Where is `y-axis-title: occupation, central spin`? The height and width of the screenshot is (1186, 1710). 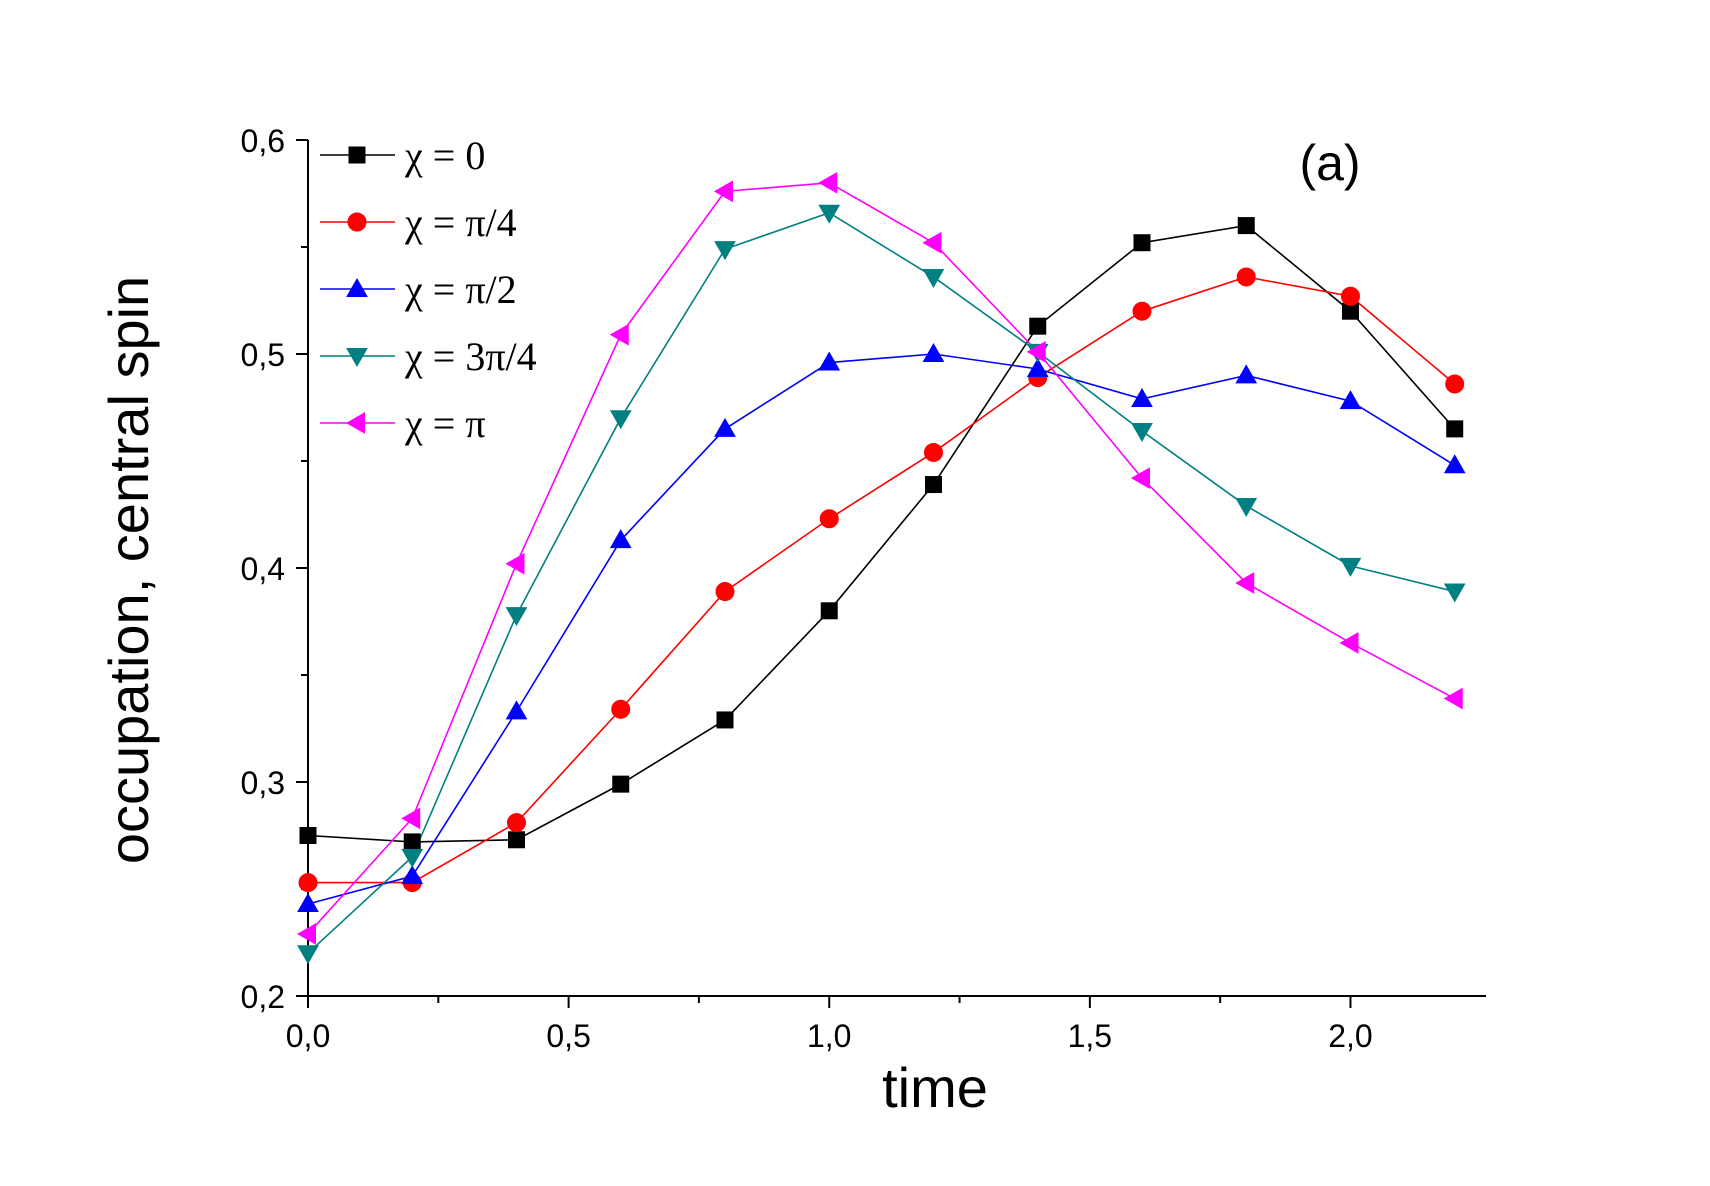 y-axis-title: occupation, central spin is located at coordinates (128, 570).